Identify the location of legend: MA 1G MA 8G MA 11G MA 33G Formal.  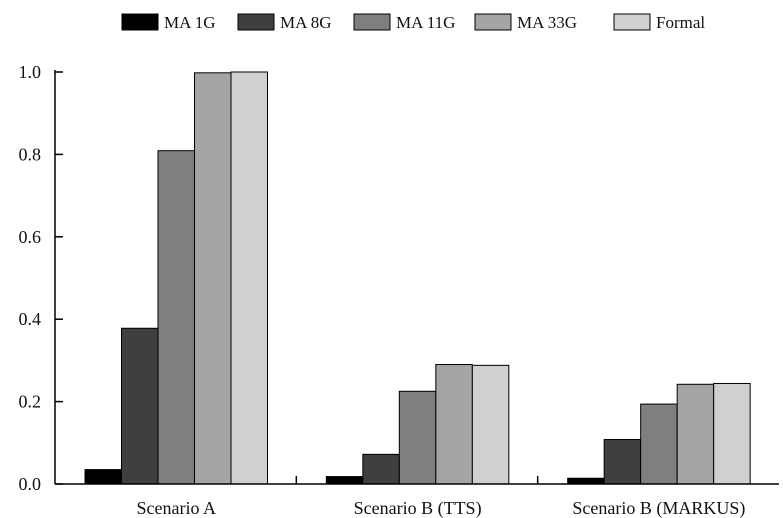
(413, 22).